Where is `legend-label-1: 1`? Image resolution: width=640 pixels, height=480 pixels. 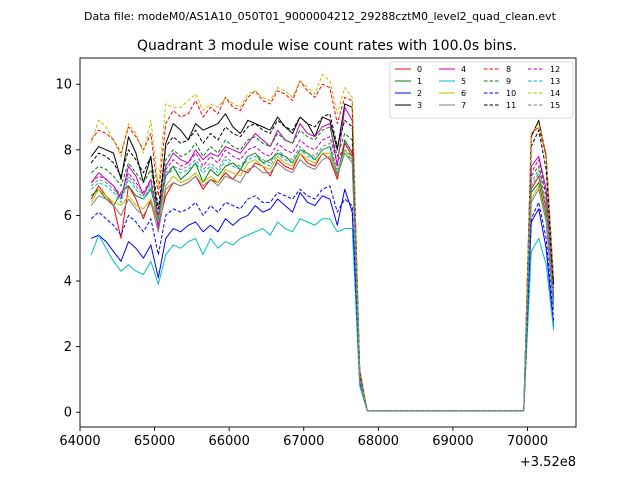
legend-label-1: 1 is located at coordinates (419, 81).